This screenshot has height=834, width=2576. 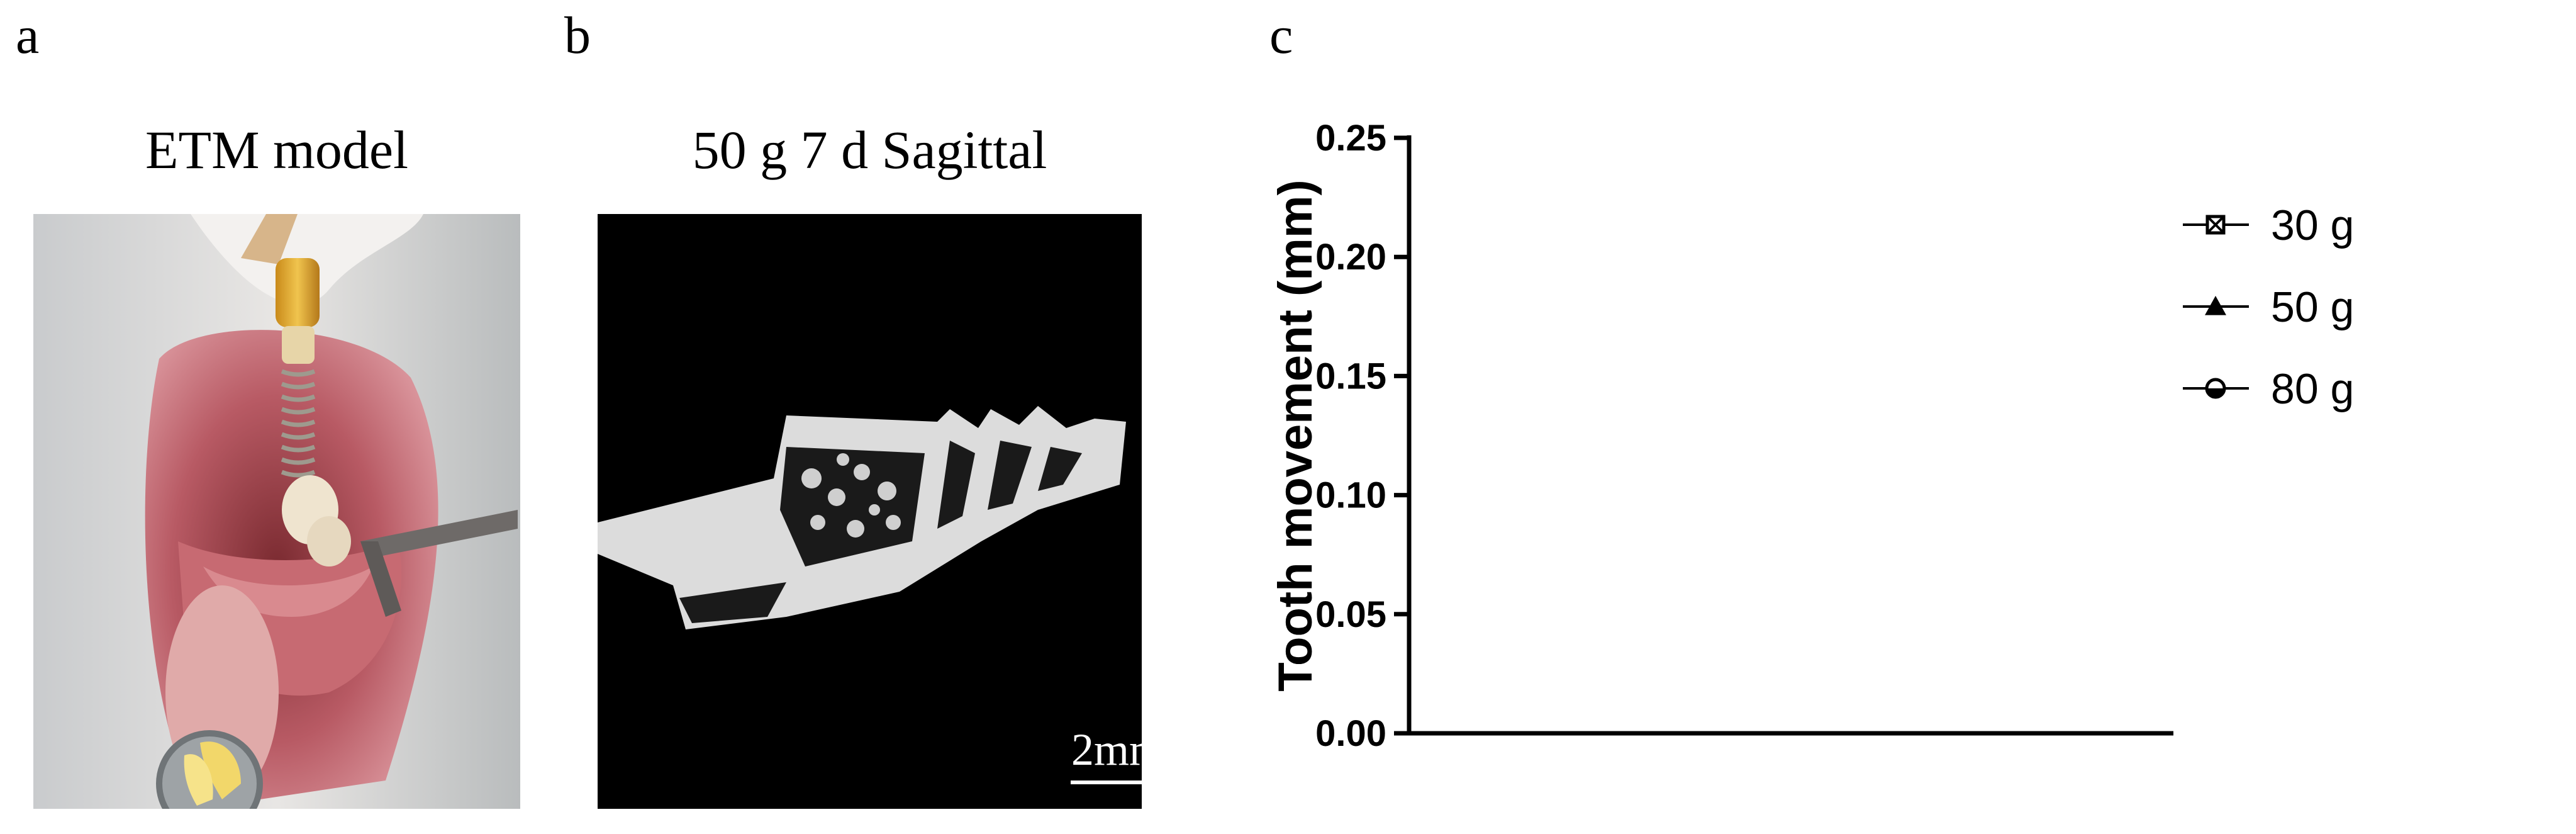 I want to click on y-tick-label: 0.25, so click(x=1350, y=138).